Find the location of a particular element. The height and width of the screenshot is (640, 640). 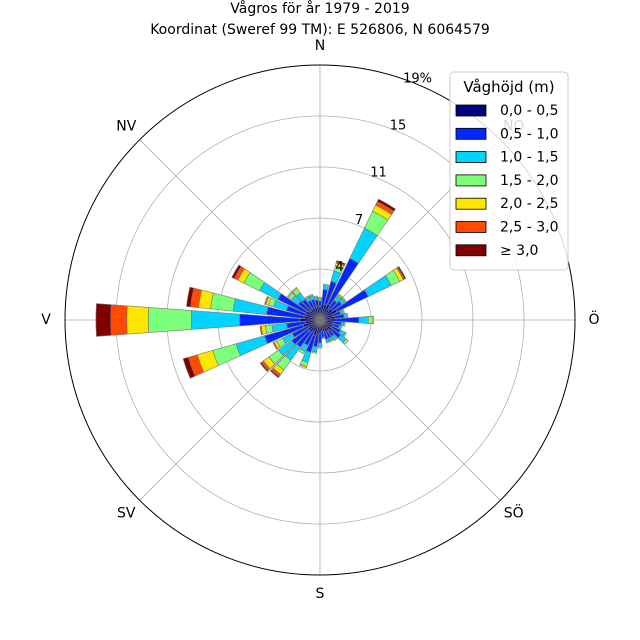

direction-label-n: N is located at coordinates (320, 46).